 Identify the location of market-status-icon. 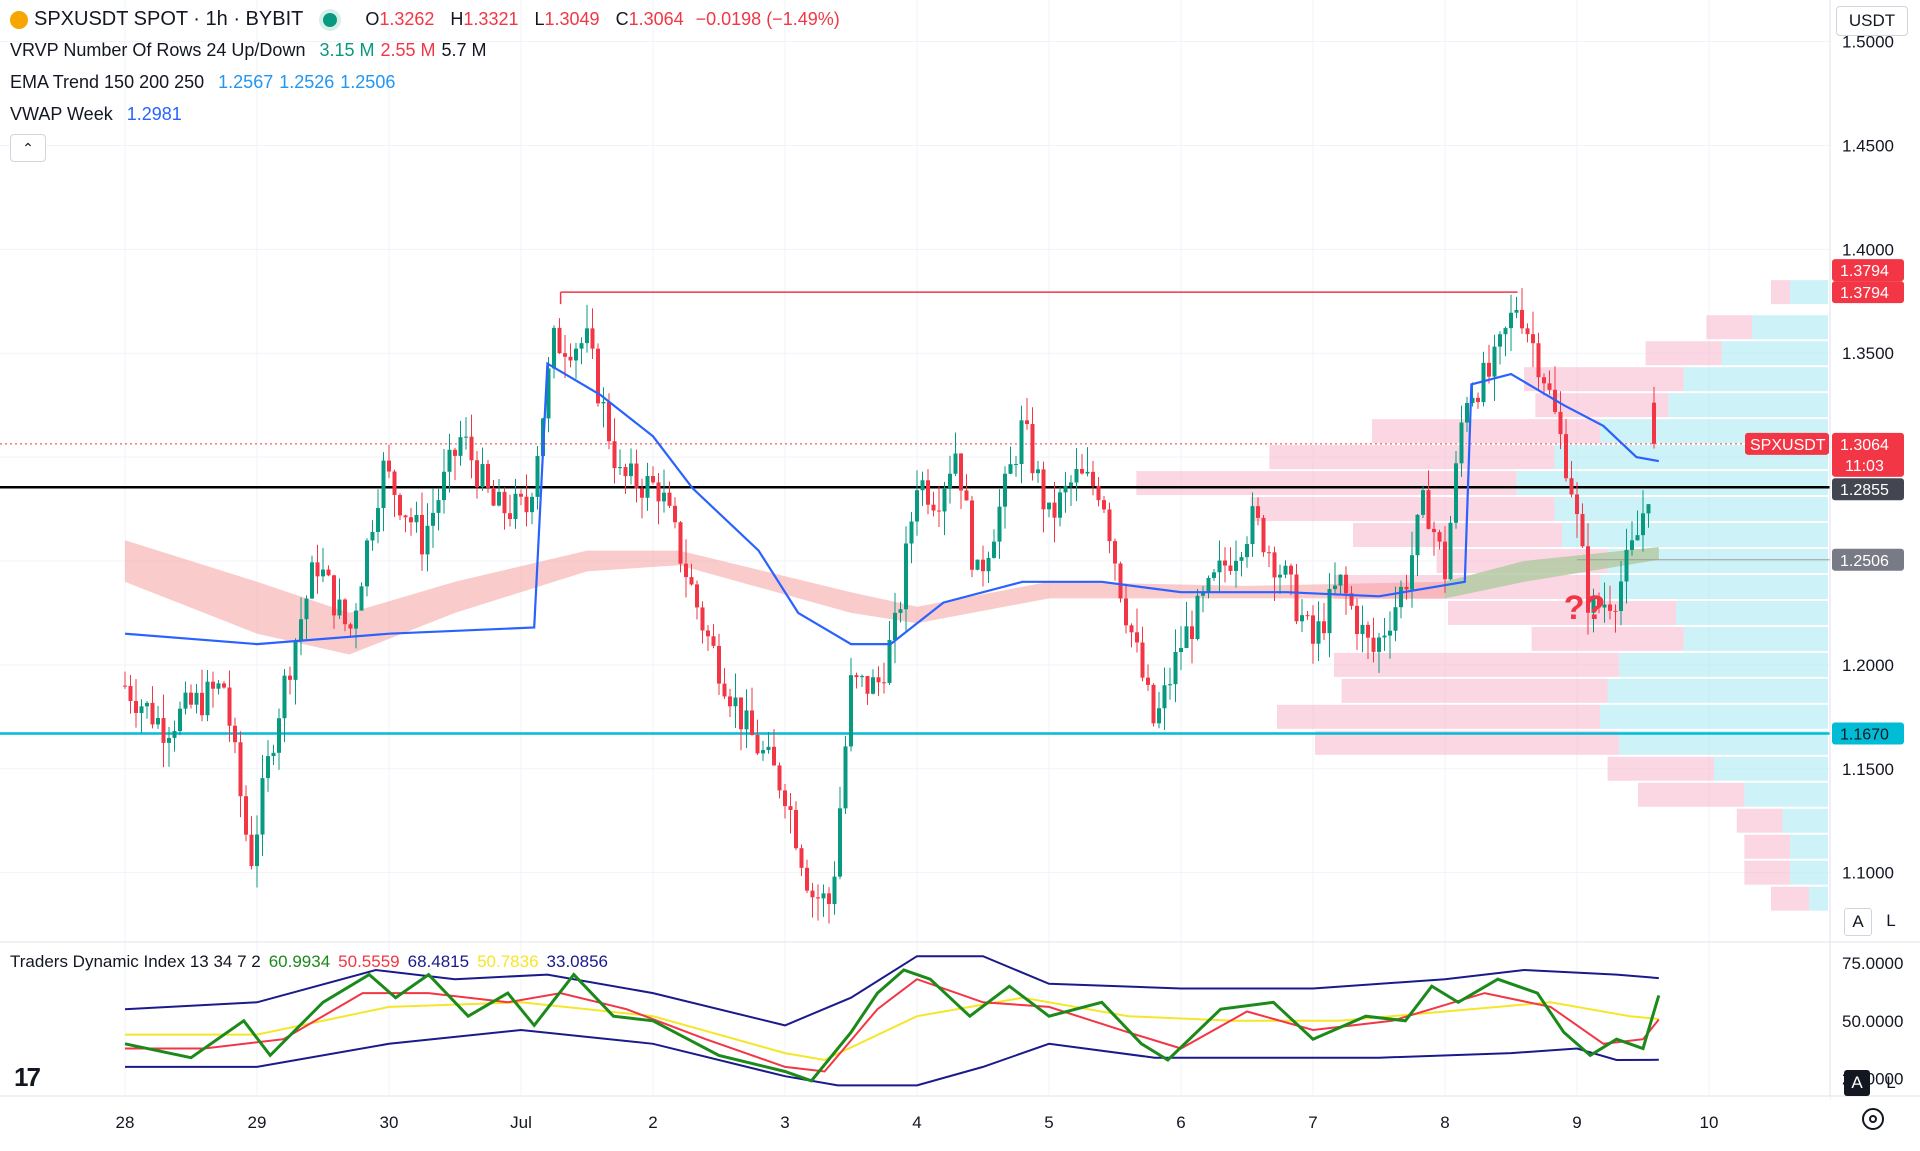
(330, 19).